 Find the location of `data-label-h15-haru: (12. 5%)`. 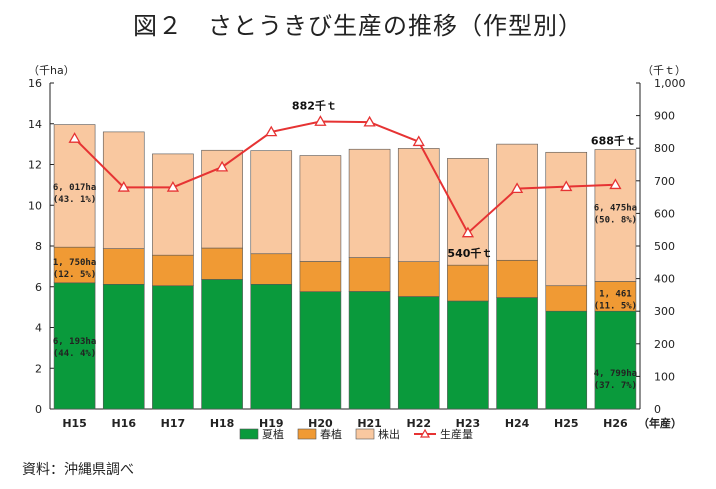

data-label-h15-haru: (12. 5%) is located at coordinates (74, 275).